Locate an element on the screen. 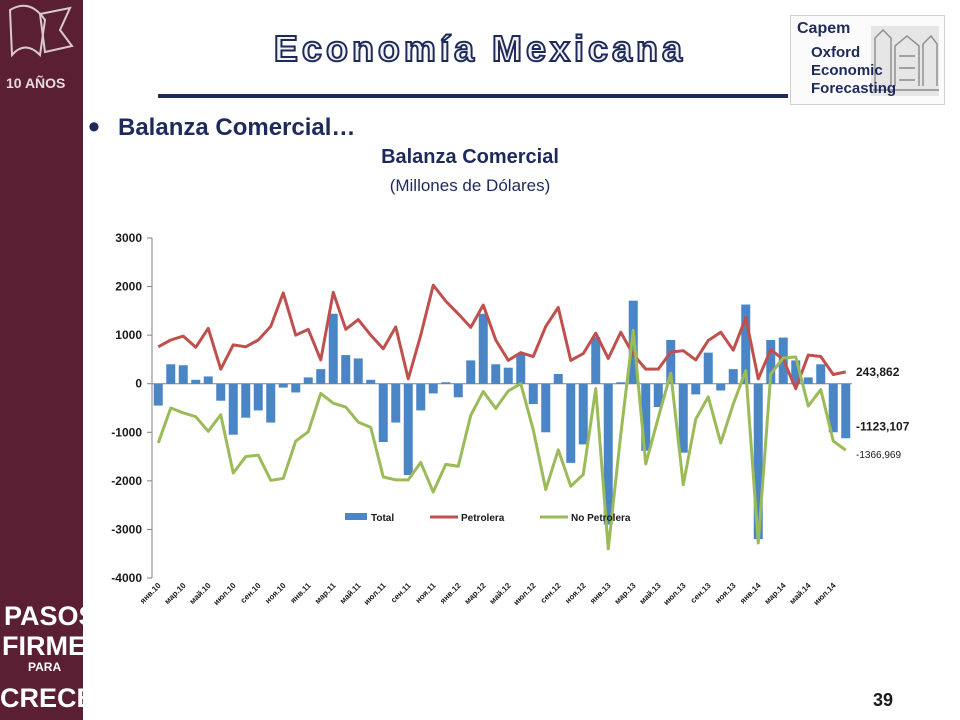  x-tick-label: июл.10 is located at coordinates (225, 594).